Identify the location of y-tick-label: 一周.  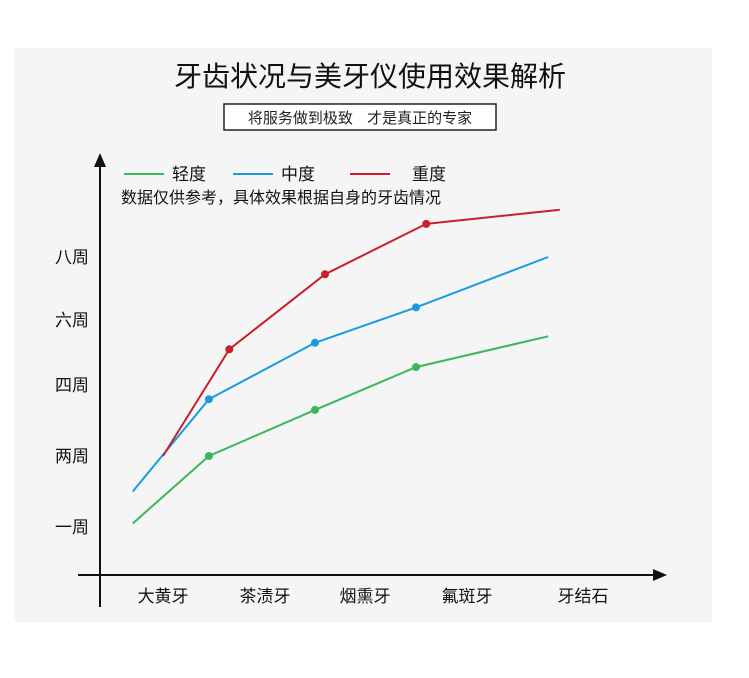
(72, 528).